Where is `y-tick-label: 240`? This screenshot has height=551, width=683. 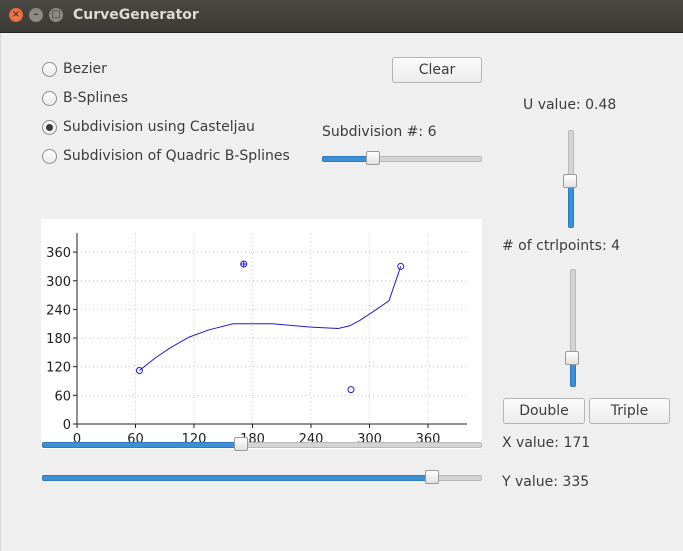
y-tick-label: 240 is located at coordinates (58, 310).